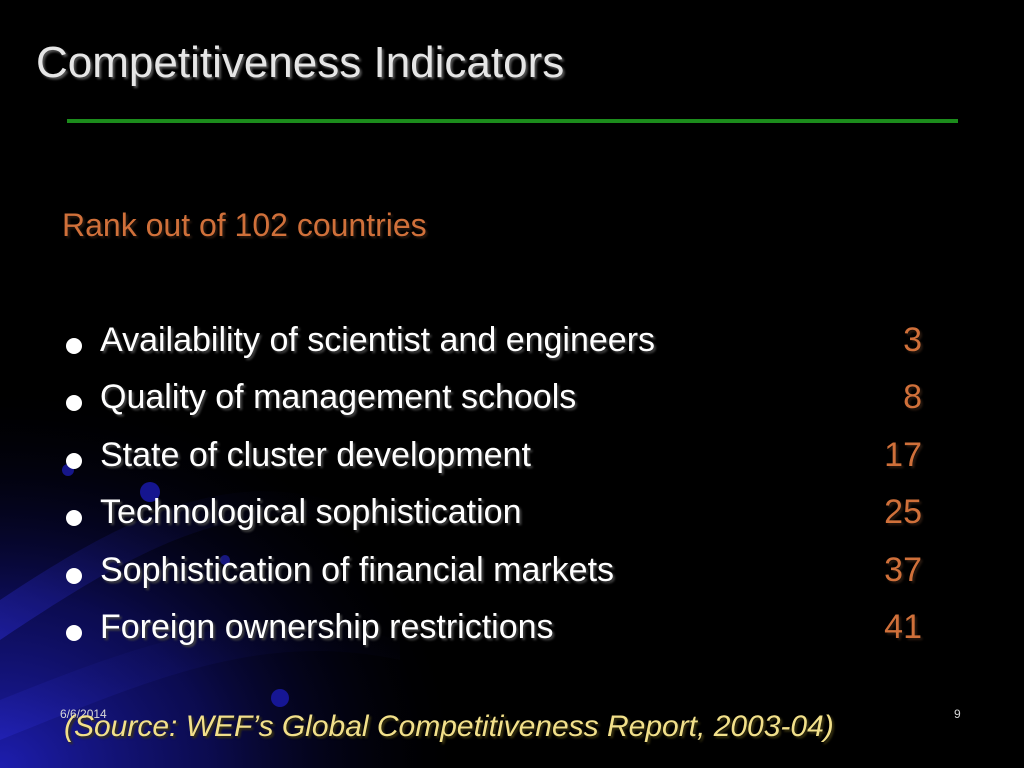 The height and width of the screenshot is (768, 1024). What do you see at coordinates (903, 626) in the screenshot?
I see `indicator-rank: 41` at bounding box center [903, 626].